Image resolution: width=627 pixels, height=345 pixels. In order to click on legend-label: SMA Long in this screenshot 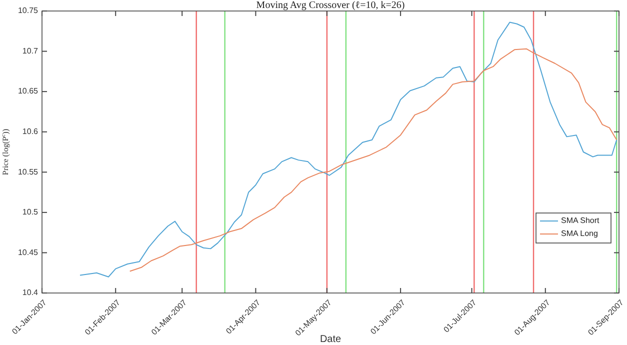, I will do `click(579, 233)`.